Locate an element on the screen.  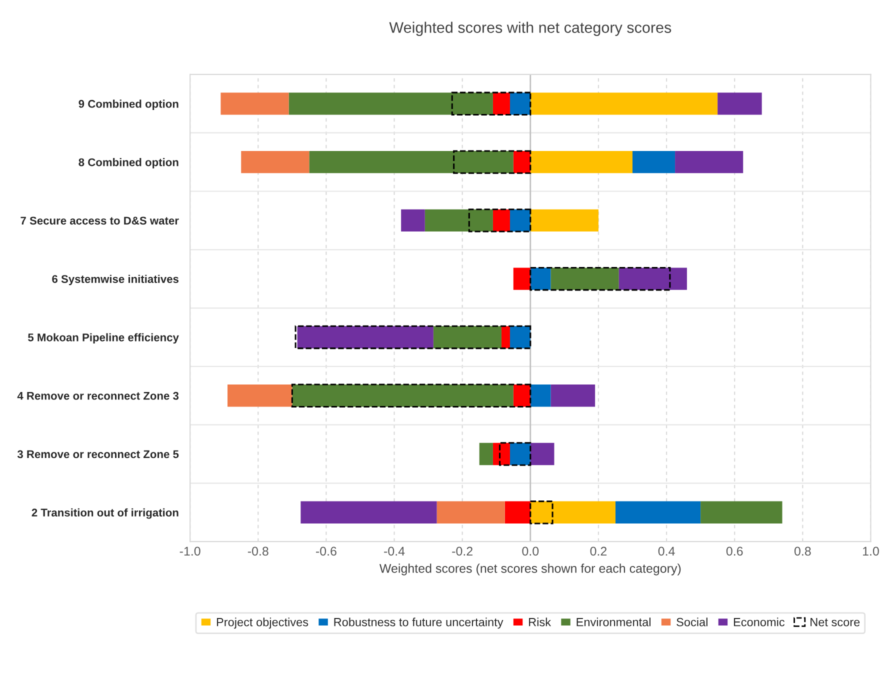
legend-label: Economic is located at coordinates (759, 622).